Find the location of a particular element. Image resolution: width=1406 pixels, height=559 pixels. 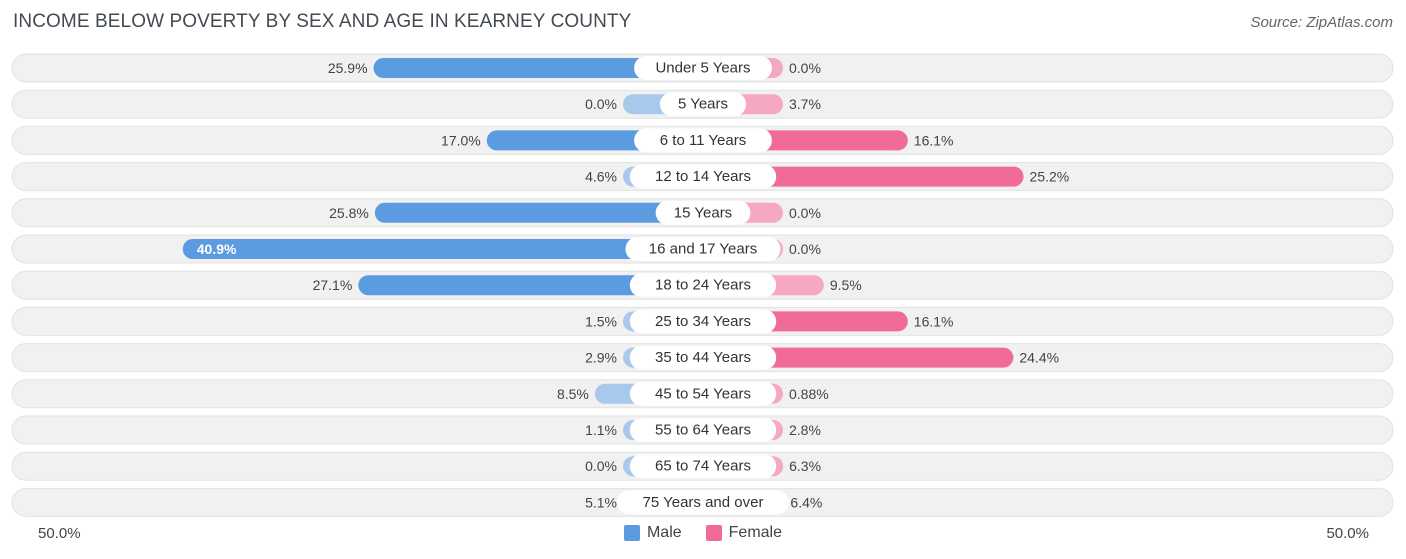

female-value-label: 24.4% is located at coordinates (1039, 358).